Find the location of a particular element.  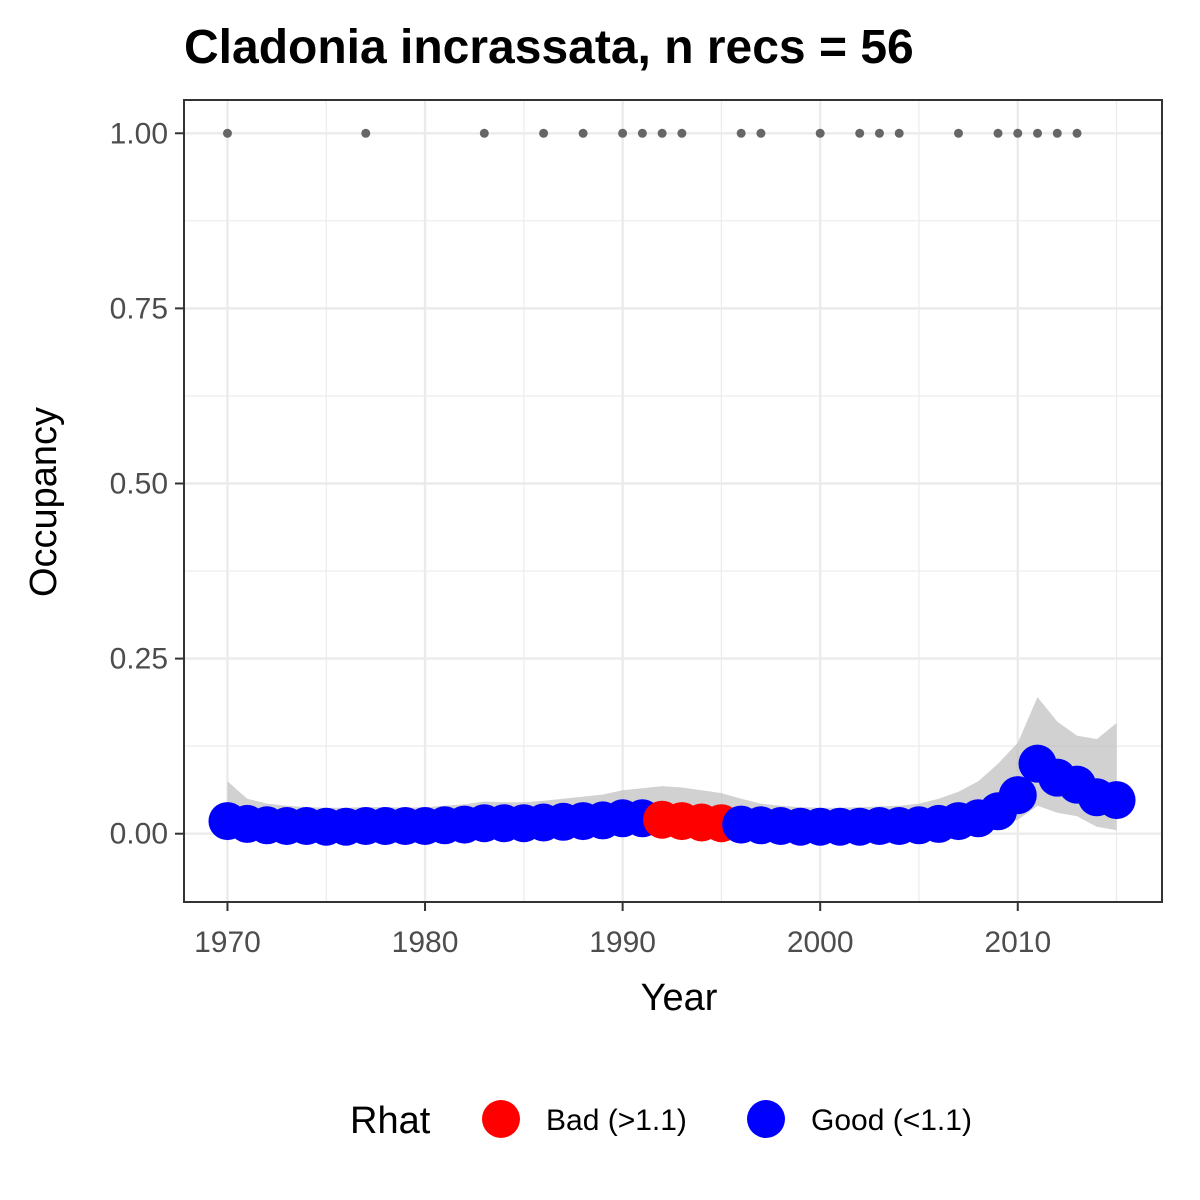

y-tick-label: 0.50 is located at coordinates (139, 483).